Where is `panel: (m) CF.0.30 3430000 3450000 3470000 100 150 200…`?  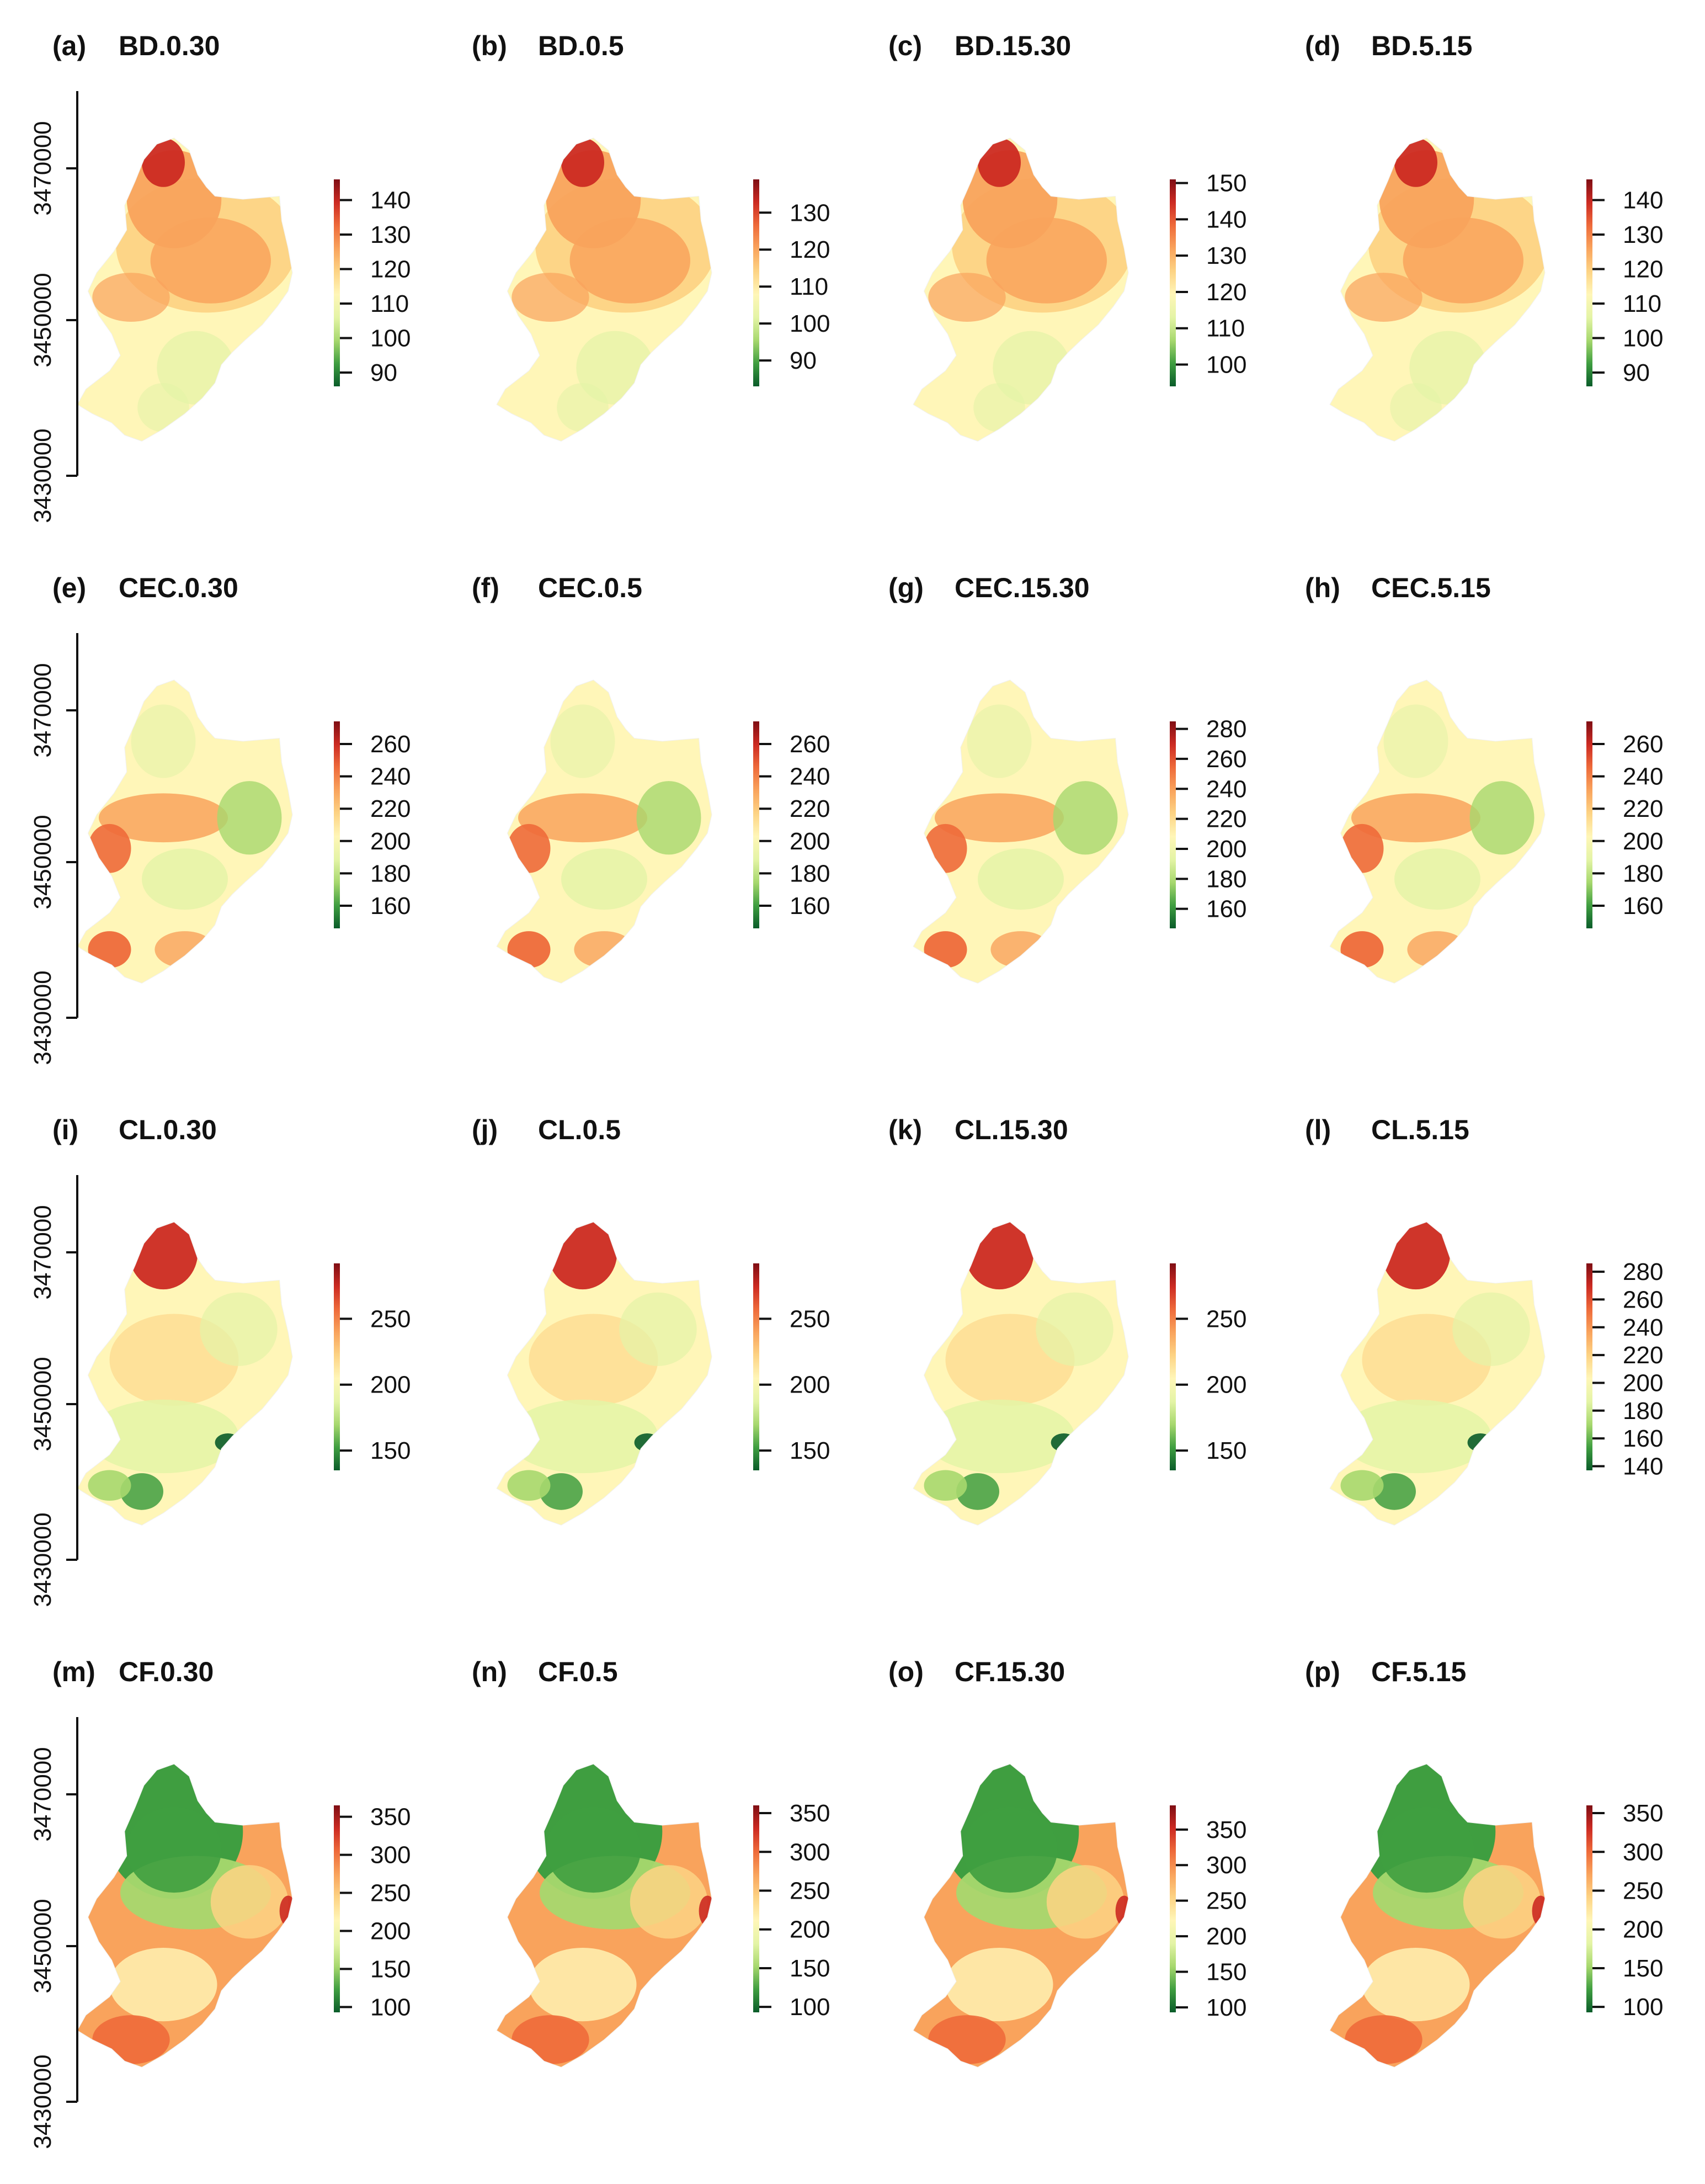 panel: (m) CF.0.30 3430000 3450000 3470000 100 150 200… is located at coordinates (220, 1902).